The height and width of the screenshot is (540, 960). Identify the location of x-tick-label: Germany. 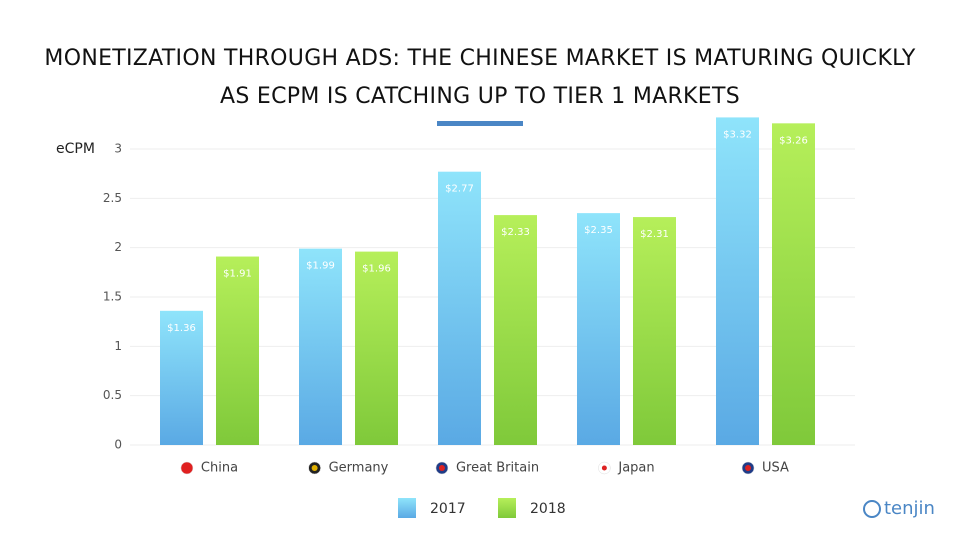
(359, 468).